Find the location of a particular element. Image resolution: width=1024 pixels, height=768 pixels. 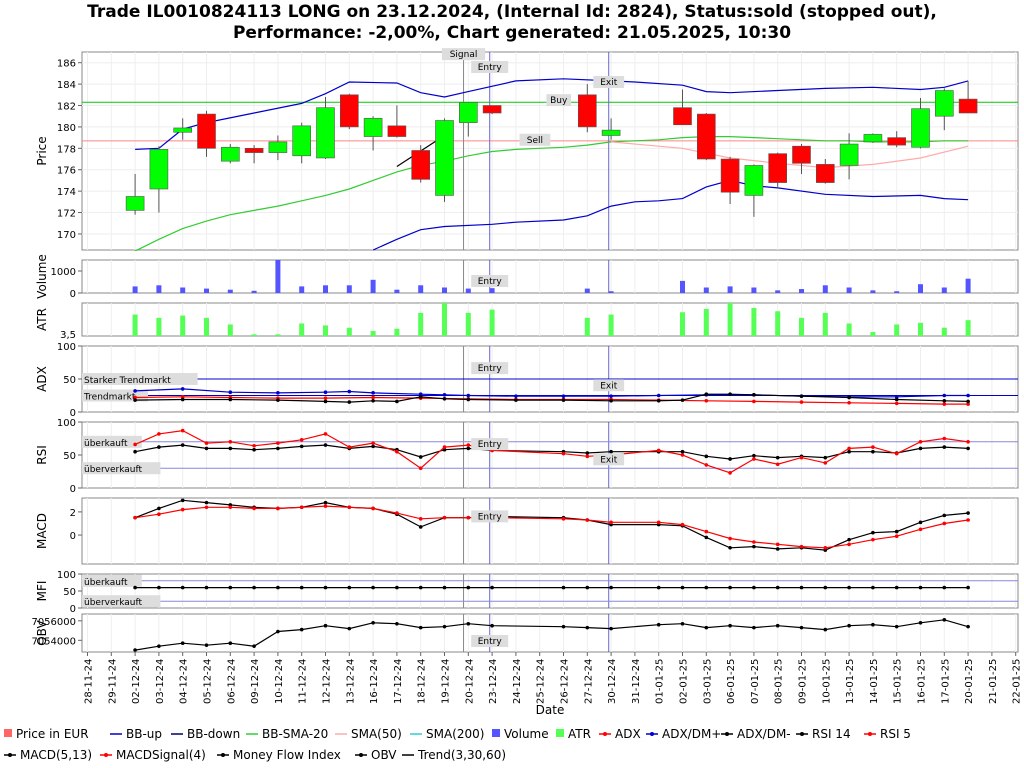

adx-y-tick-label: 100 is located at coordinates (66, 347).